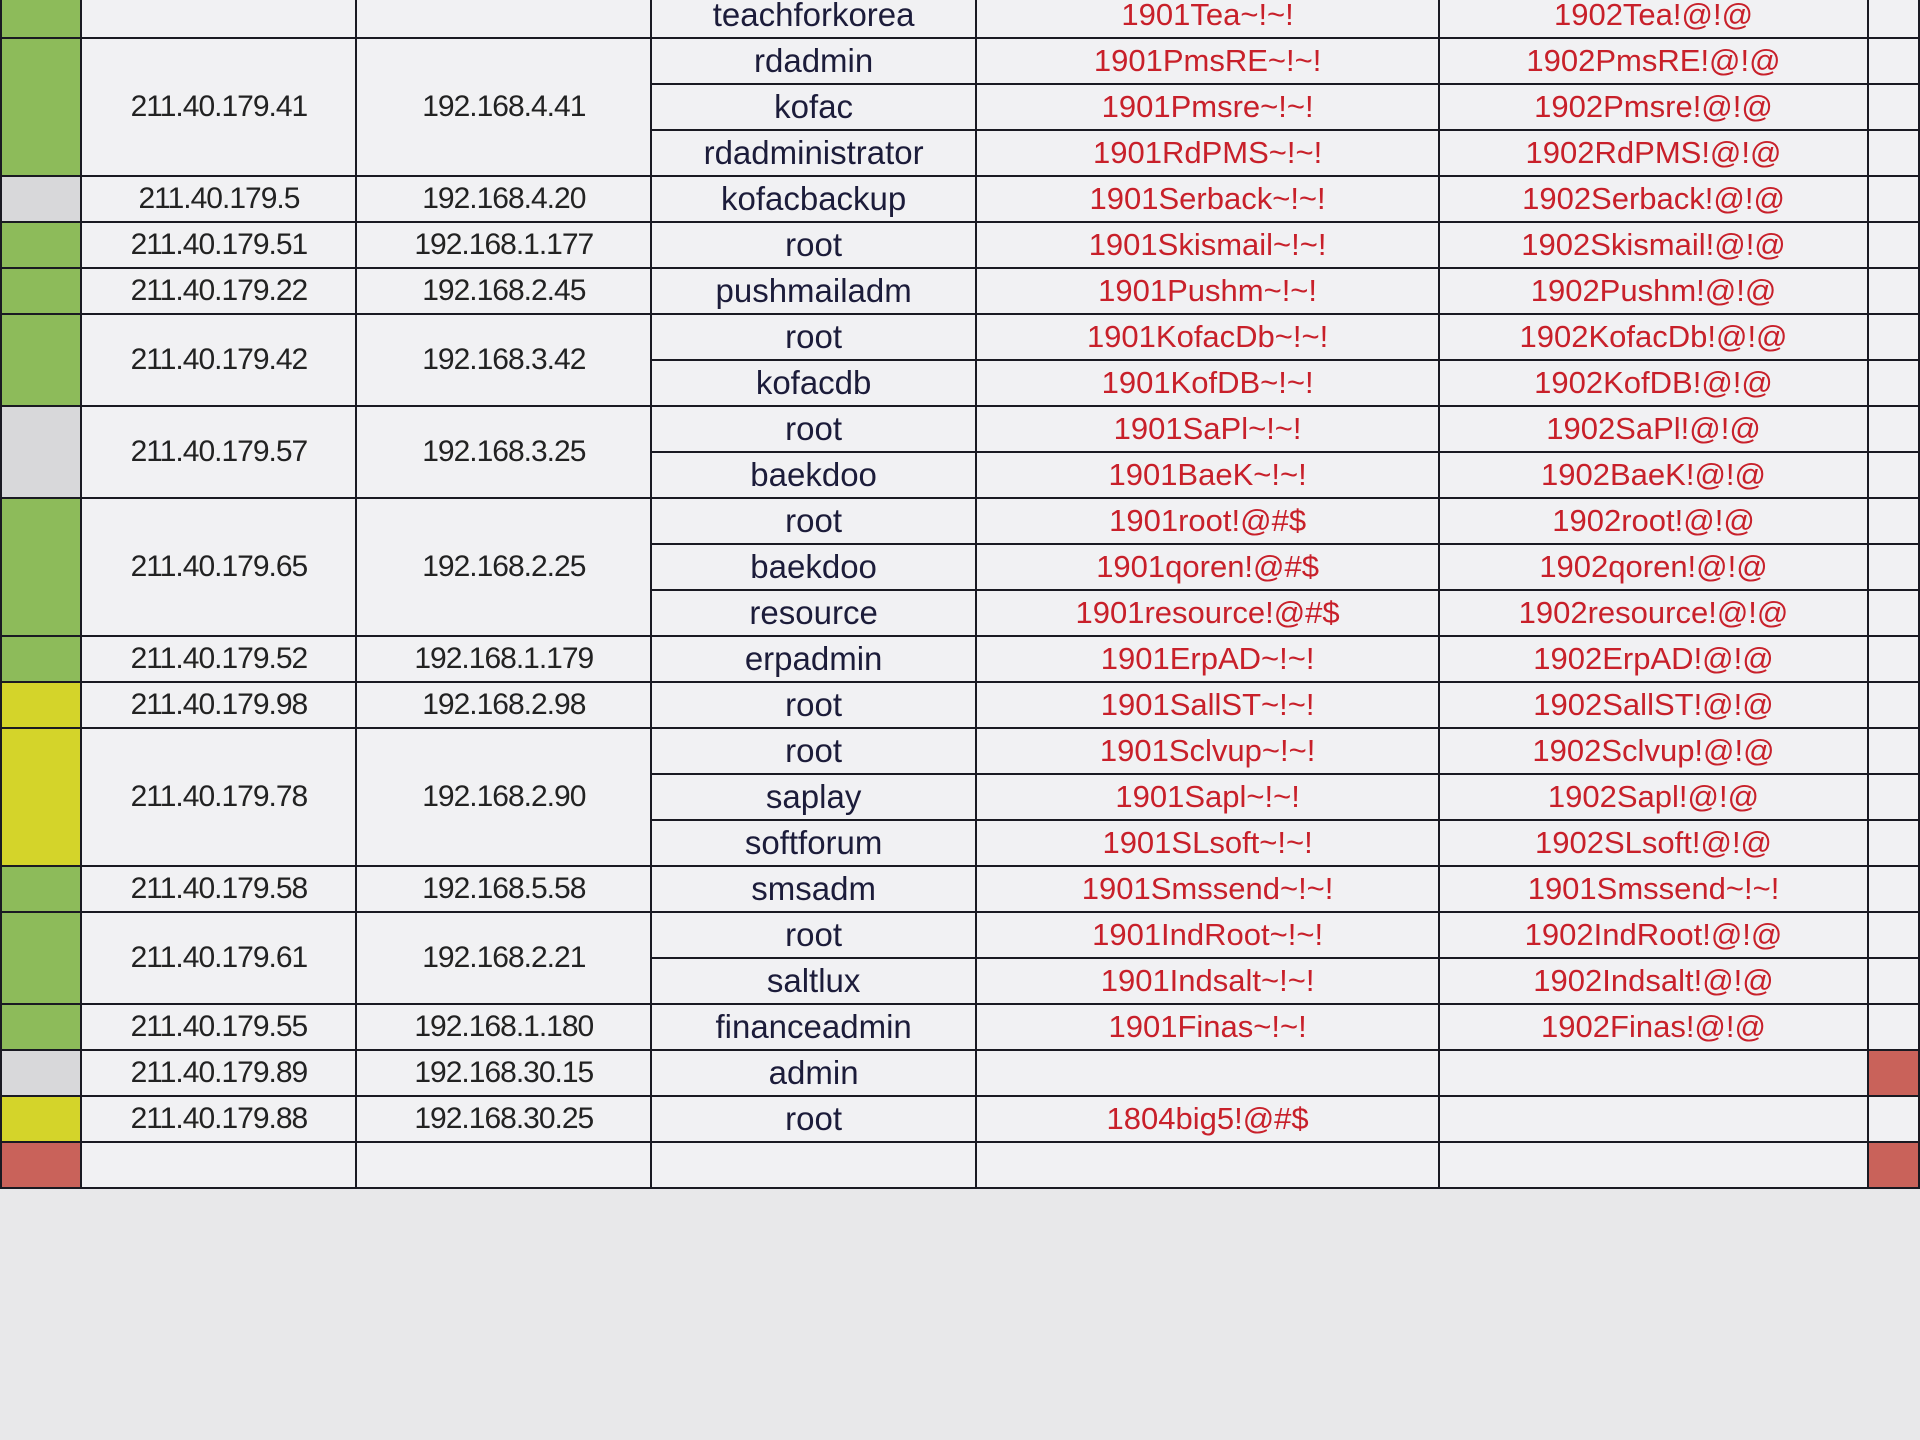 The height and width of the screenshot is (1440, 1920). Describe the element at coordinates (219, 1073) in the screenshot. I see `public-ip-cell: 211.40.179.89` at that location.